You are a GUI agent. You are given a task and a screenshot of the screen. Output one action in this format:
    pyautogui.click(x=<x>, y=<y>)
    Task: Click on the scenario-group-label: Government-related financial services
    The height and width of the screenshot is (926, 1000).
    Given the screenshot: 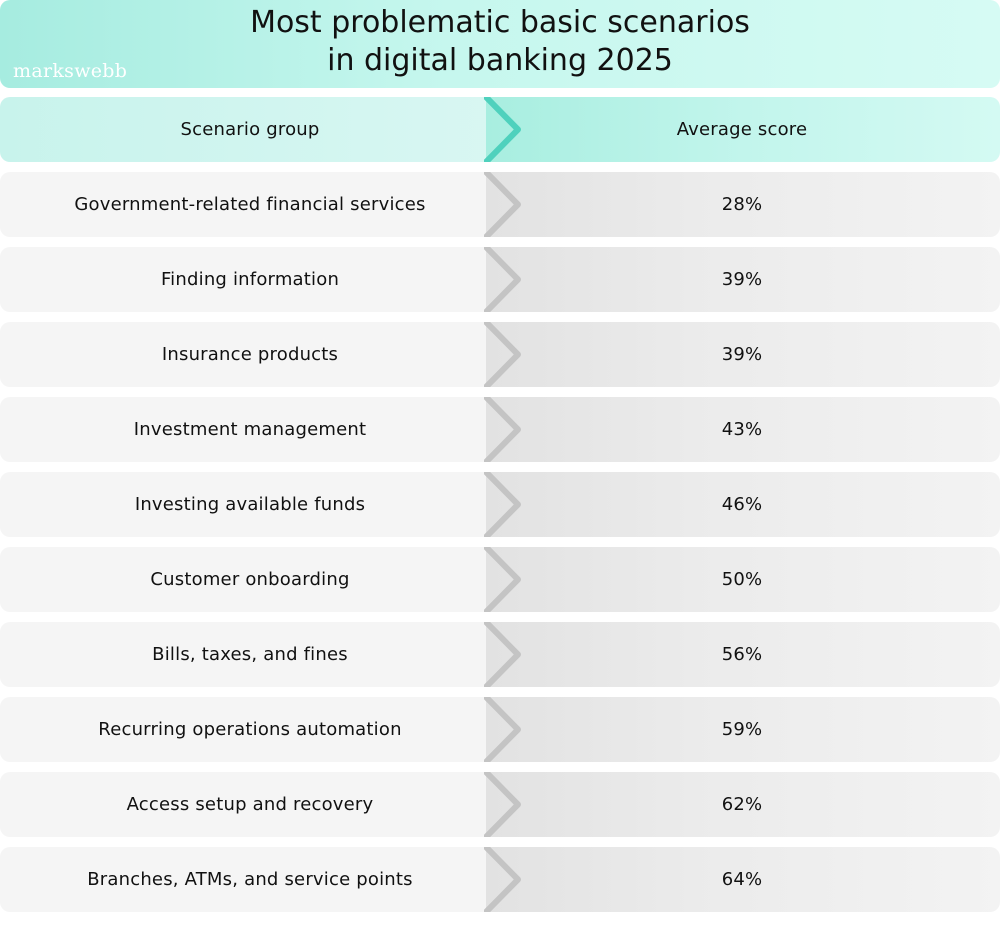 What is the action you would take?
    pyautogui.click(x=250, y=204)
    